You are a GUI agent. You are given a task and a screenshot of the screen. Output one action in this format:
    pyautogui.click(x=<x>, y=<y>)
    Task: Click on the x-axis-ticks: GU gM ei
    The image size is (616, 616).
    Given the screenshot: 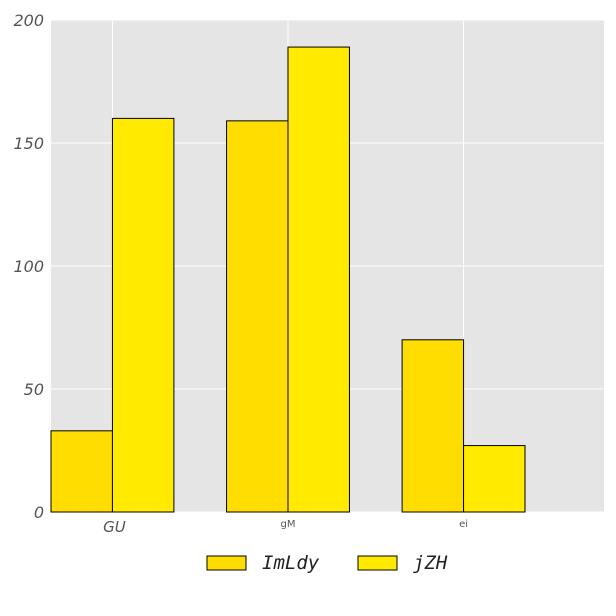 What is the action you would take?
    pyautogui.click(x=285, y=527)
    